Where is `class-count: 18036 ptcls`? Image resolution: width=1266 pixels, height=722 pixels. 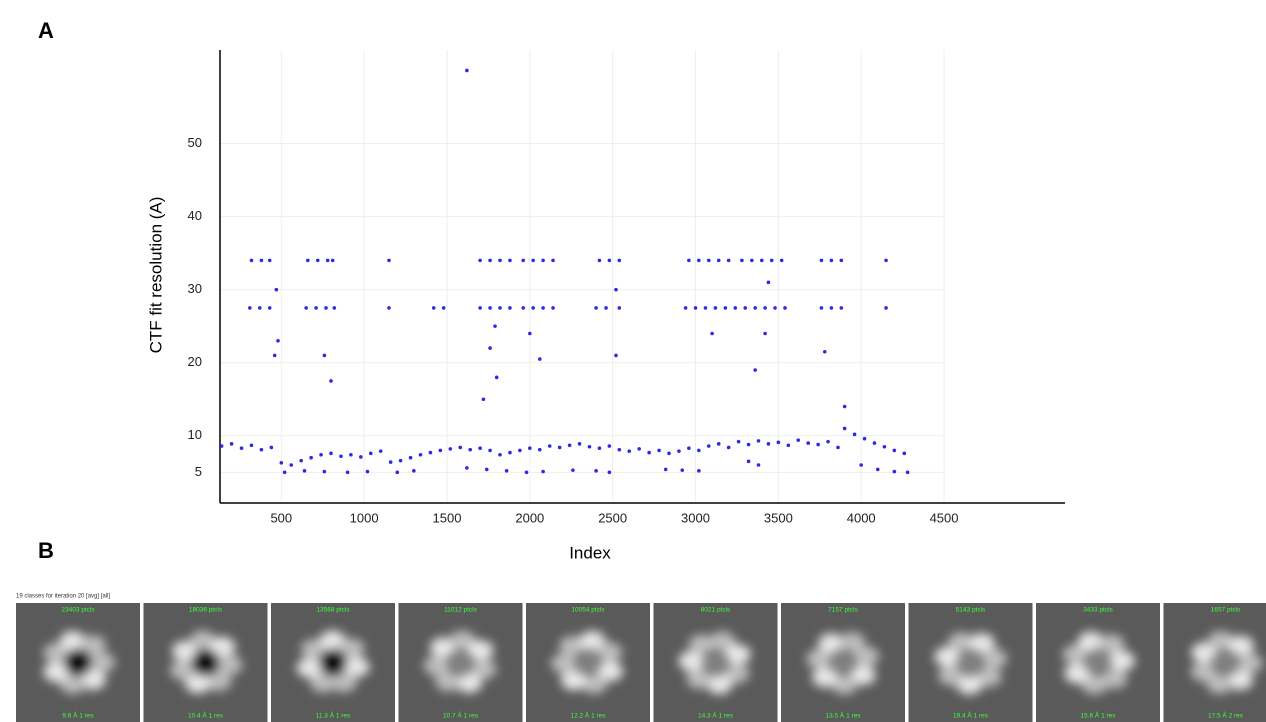
class-count: 18036 ptcls is located at coordinates (206, 610).